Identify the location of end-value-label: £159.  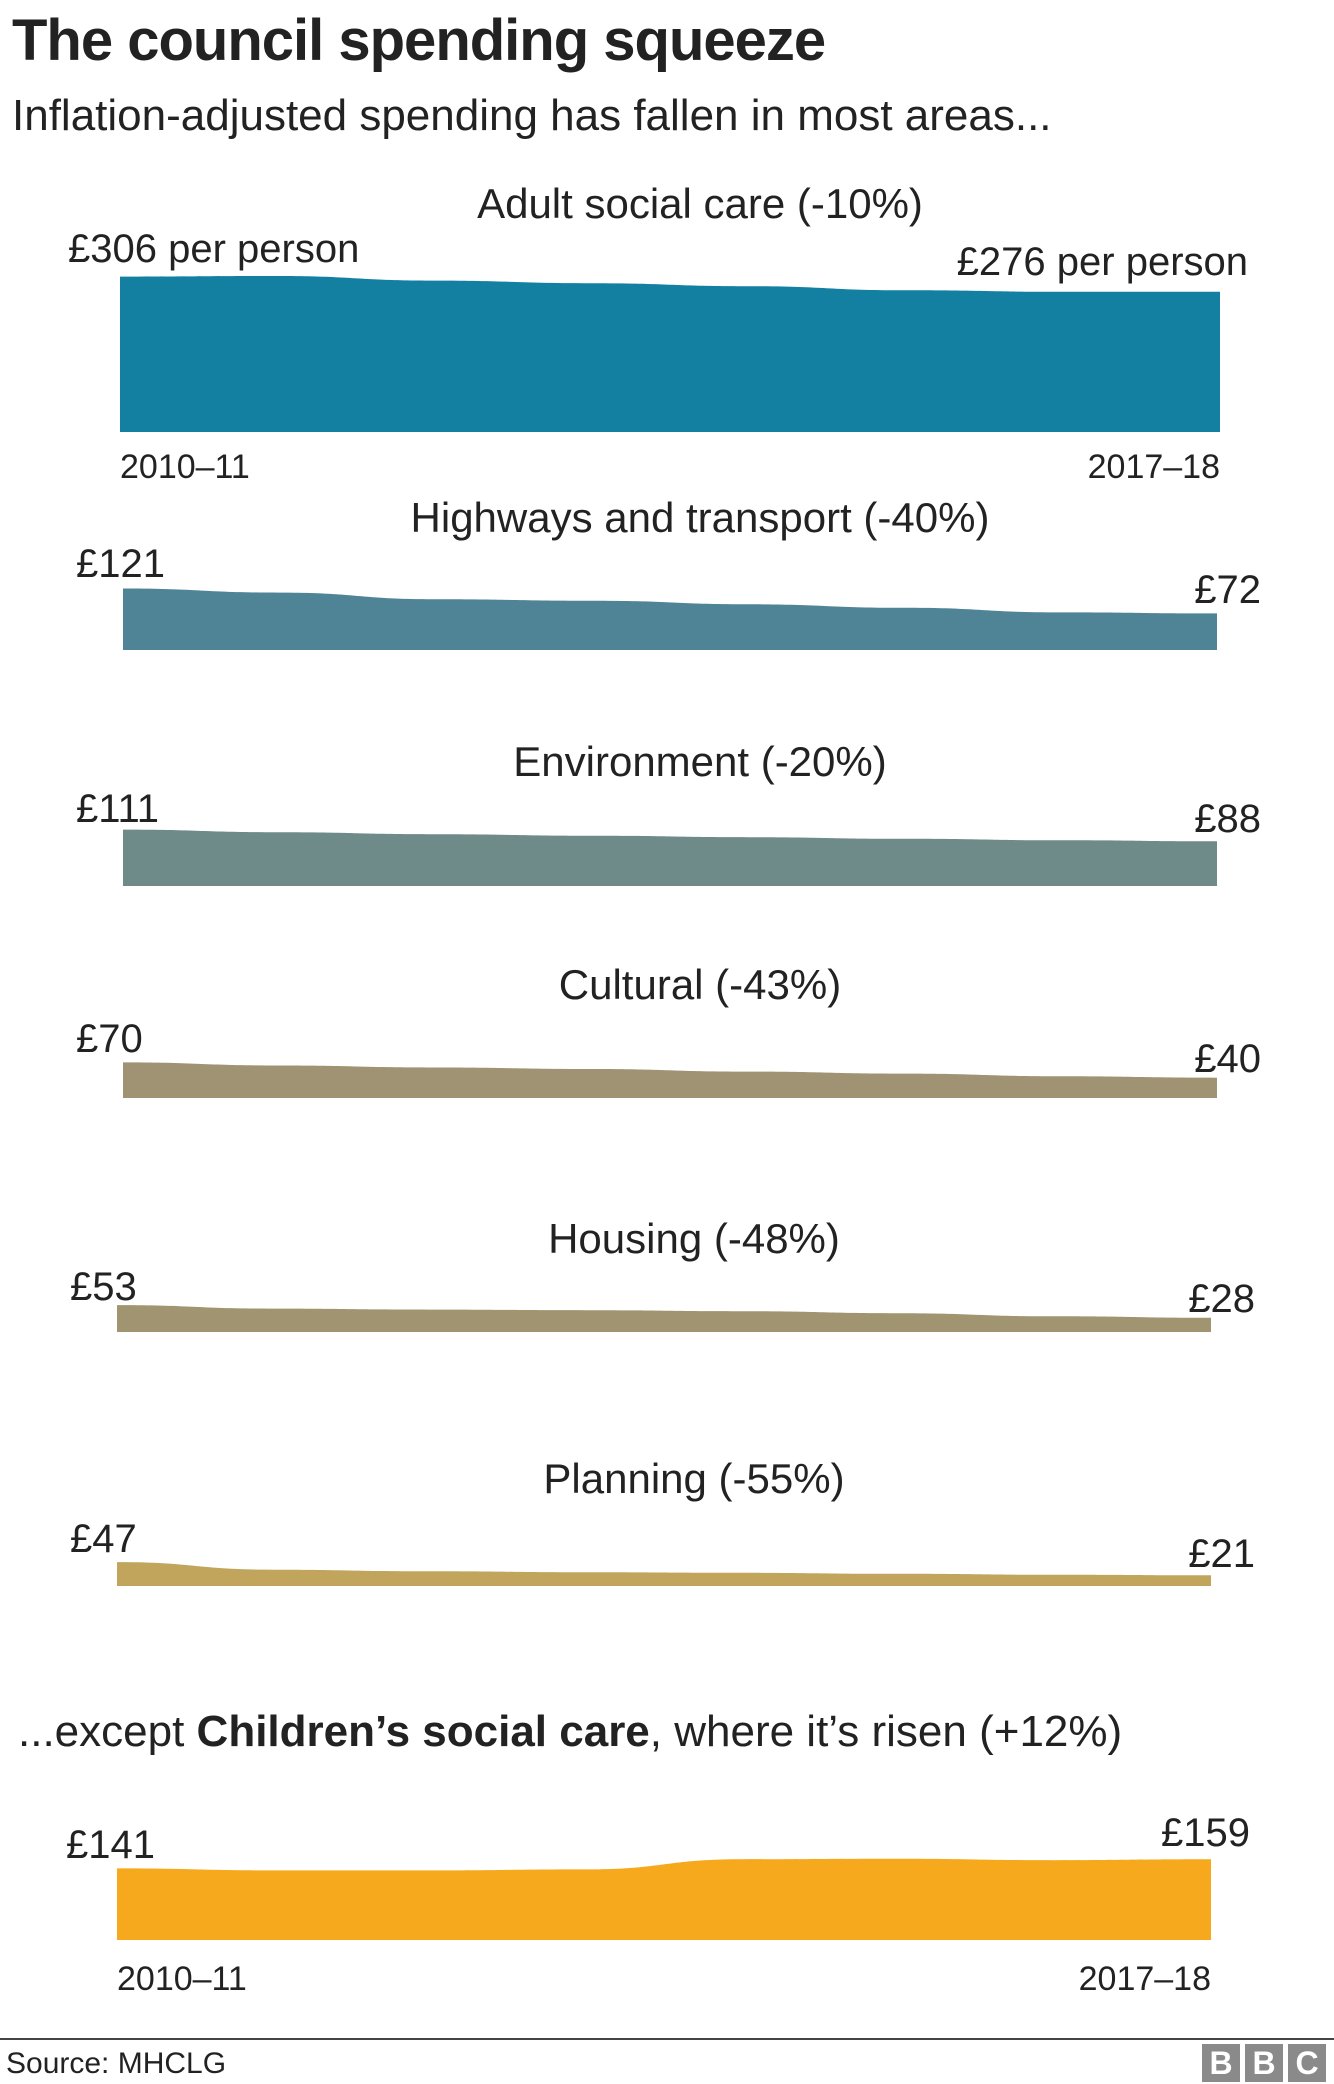
(1205, 1833).